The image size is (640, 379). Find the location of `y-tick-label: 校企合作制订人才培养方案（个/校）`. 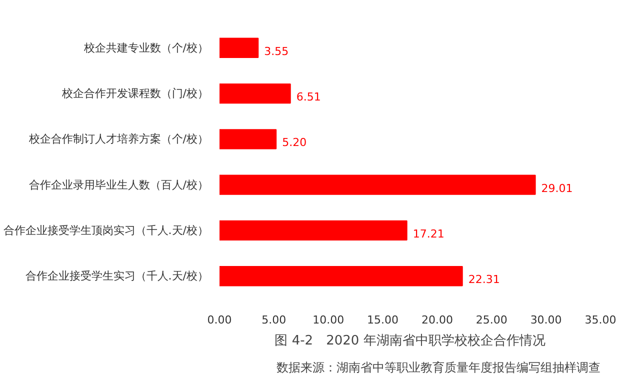

y-tick-label: 校企合作制订人才培养方案（个/校） is located at coordinates (118, 139).